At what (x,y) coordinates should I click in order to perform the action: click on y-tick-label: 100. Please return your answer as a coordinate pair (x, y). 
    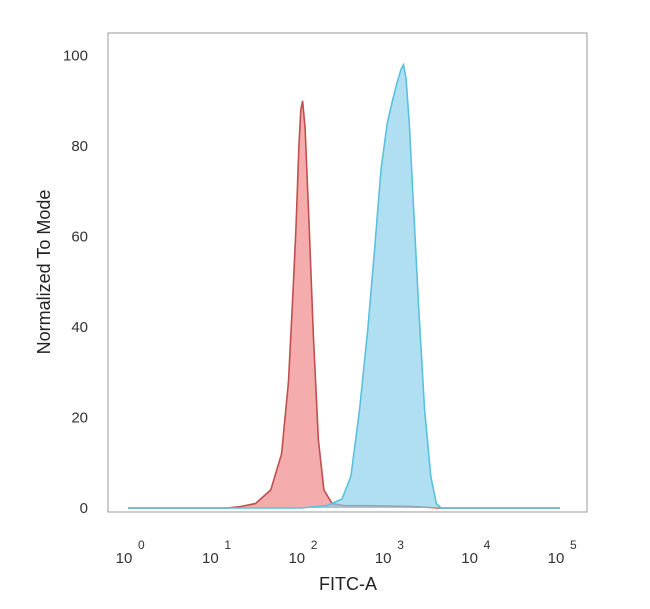
    Looking at the image, I should click on (75, 56).